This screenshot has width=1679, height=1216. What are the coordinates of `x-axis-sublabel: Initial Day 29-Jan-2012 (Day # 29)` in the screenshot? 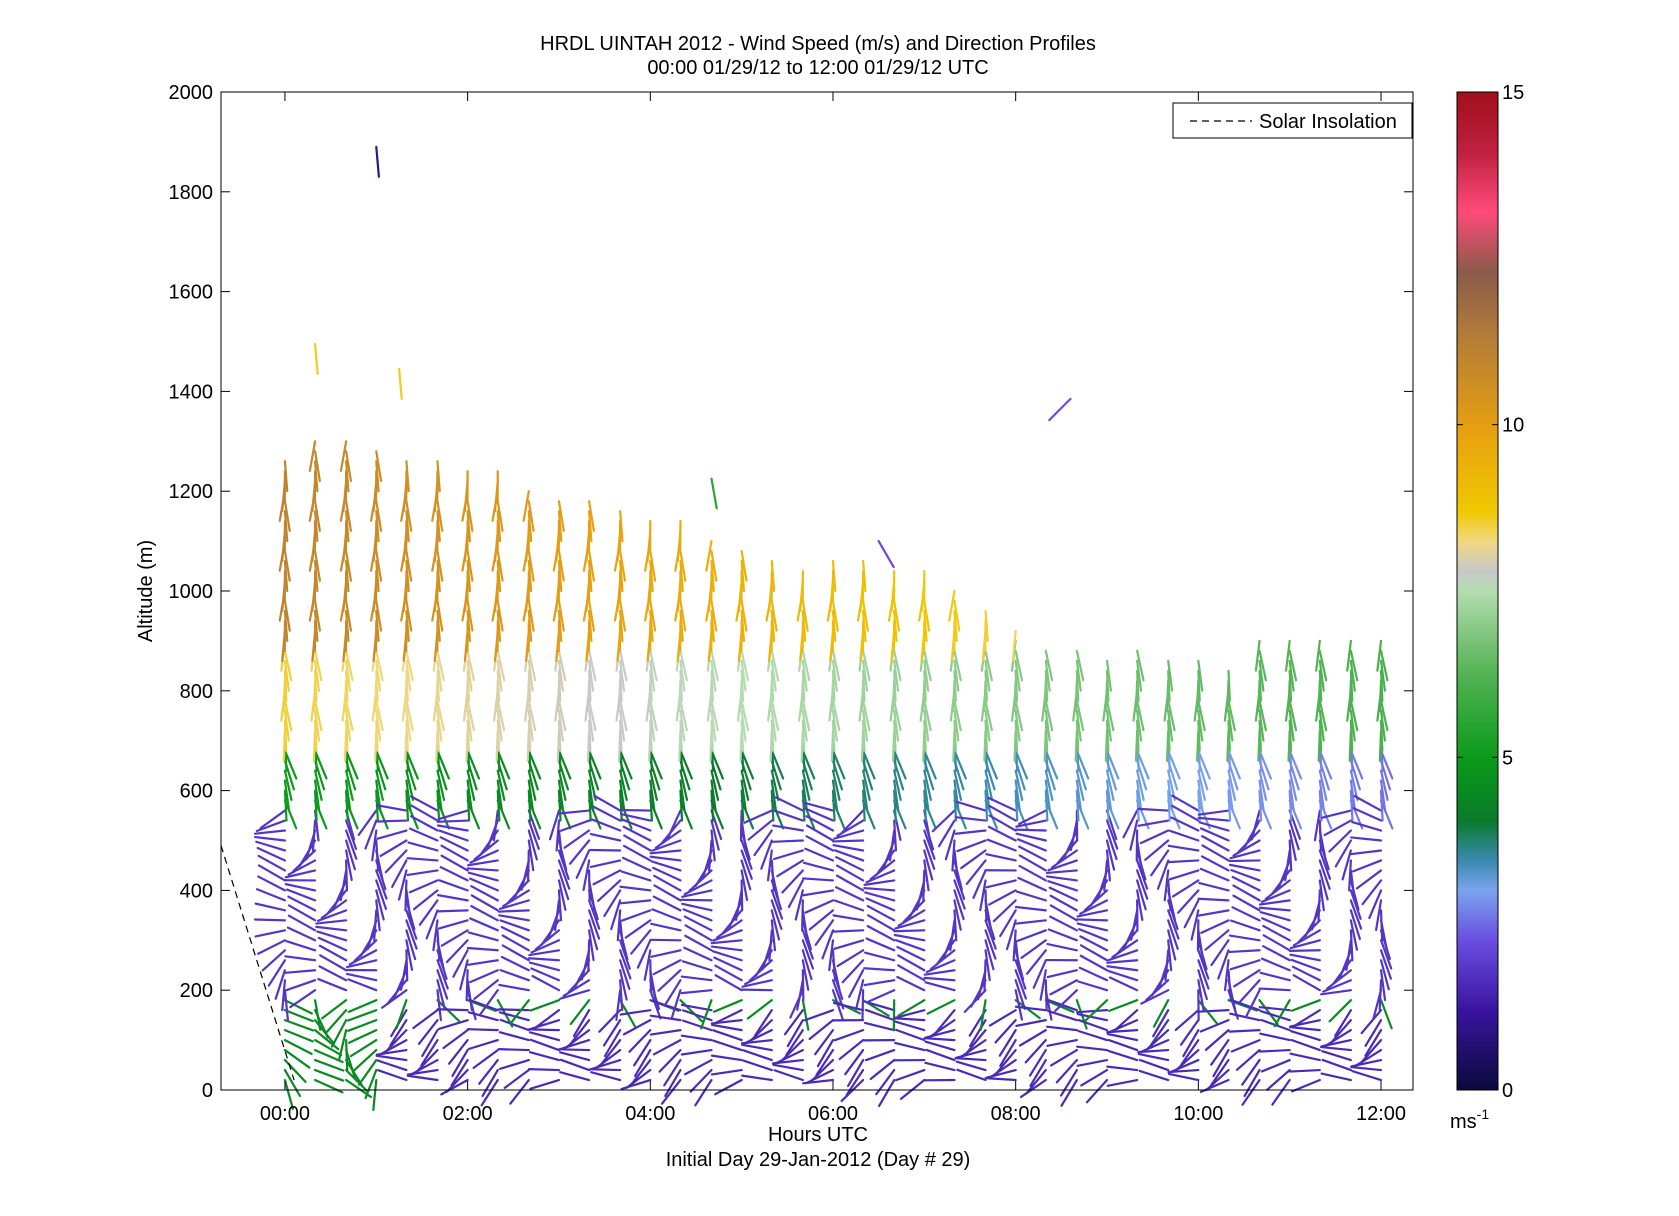 It's located at (818, 1160).